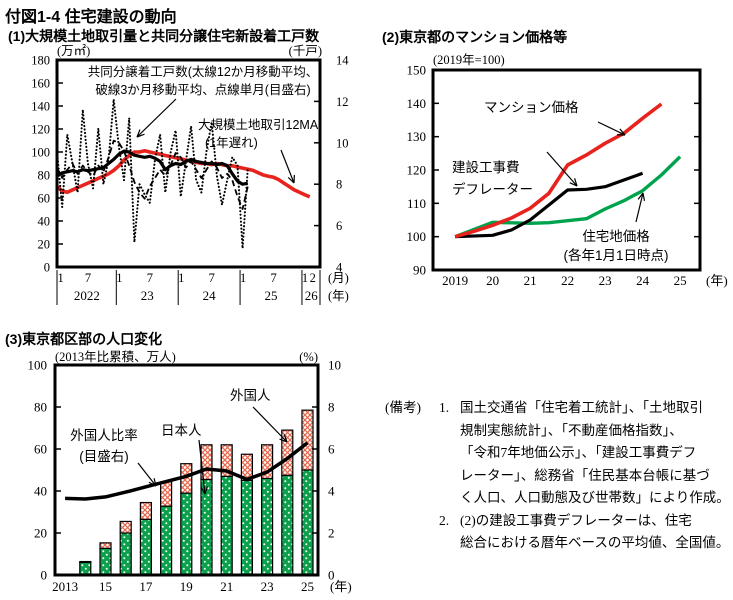  Describe the element at coordinates (492, 168) in the screenshot. I see `annotation-line: 建設工事費` at that location.